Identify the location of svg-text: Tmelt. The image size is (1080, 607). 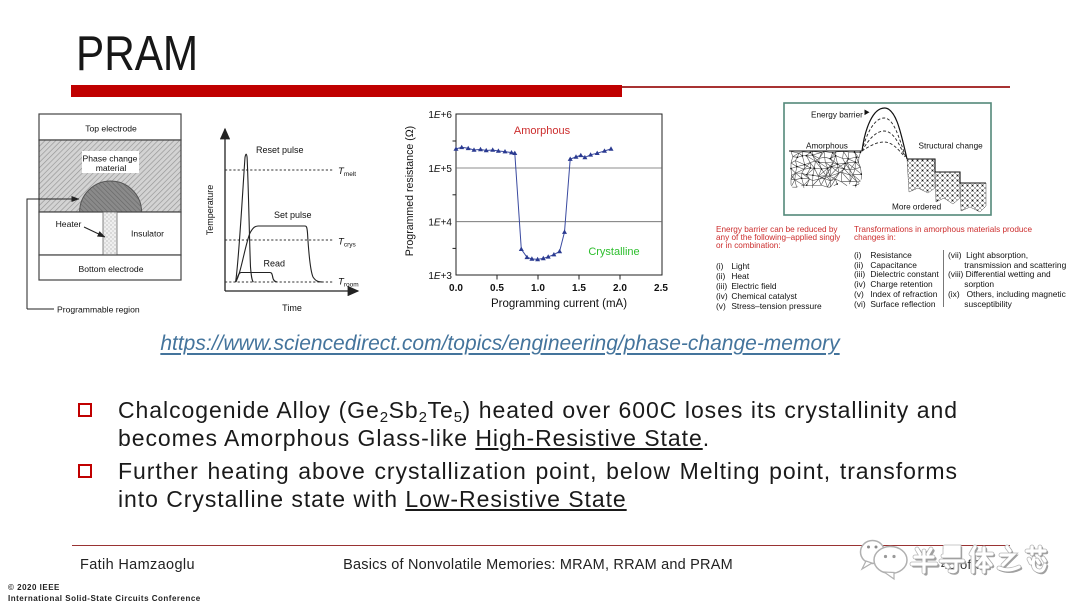
(347, 172).